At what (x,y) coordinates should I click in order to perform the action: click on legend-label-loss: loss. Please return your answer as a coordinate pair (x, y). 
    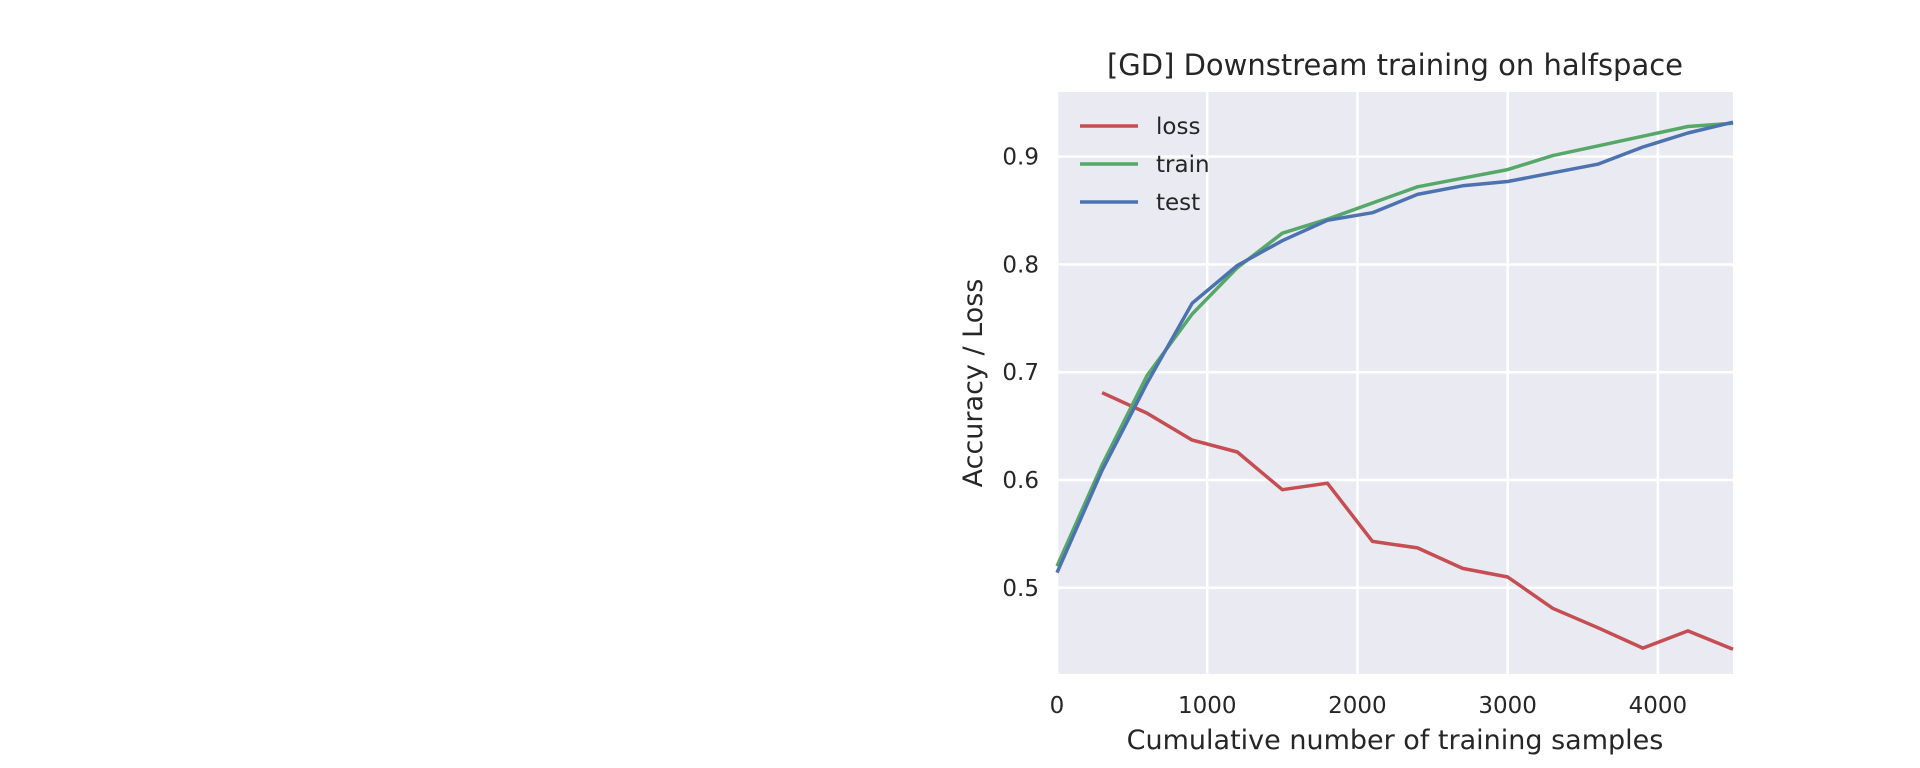
    Looking at the image, I should click on (1178, 127).